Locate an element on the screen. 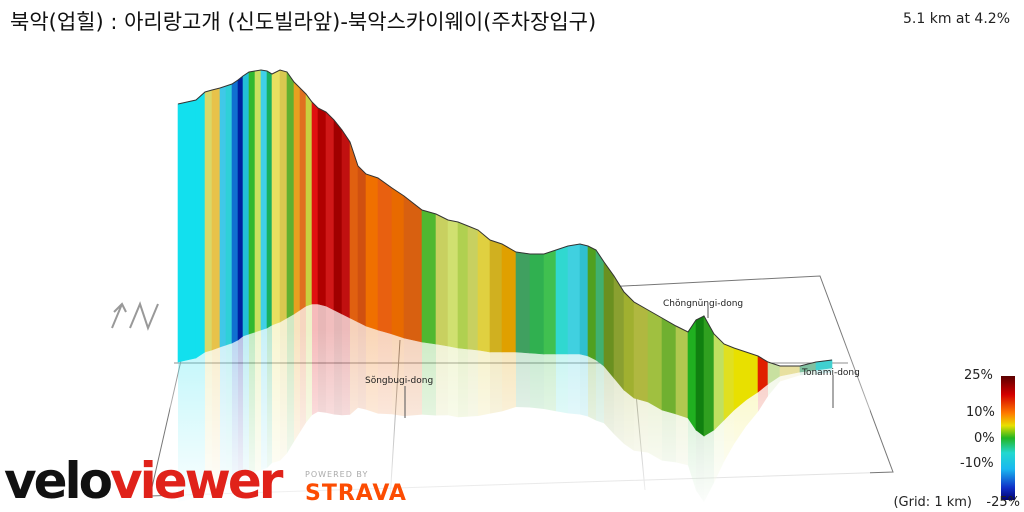  gradient-legend: 25% 10% 0% -10% is located at coordinates (987, 434).